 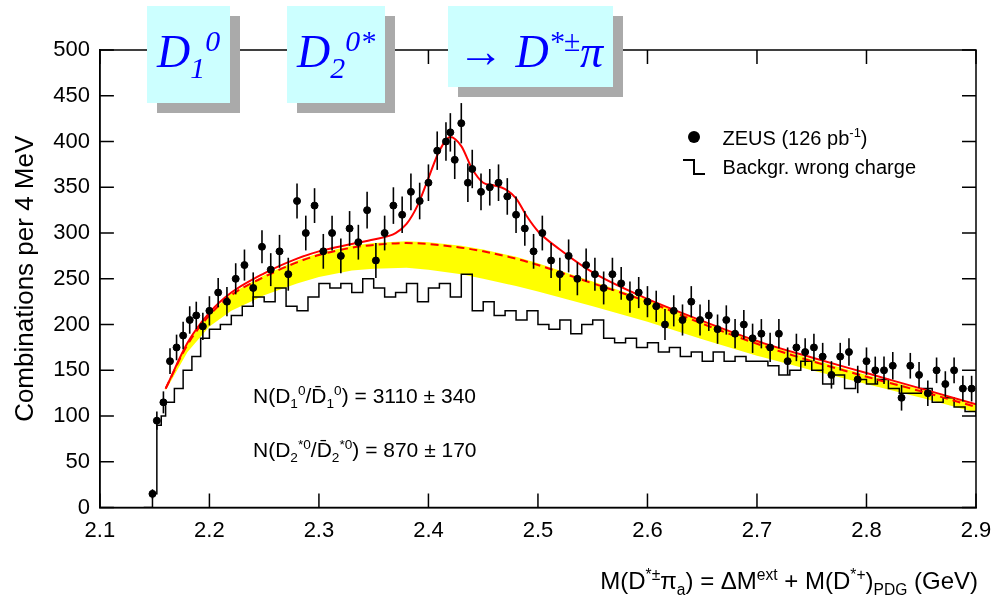 I want to click on x-tick-label: 2.5, so click(x=538, y=529).